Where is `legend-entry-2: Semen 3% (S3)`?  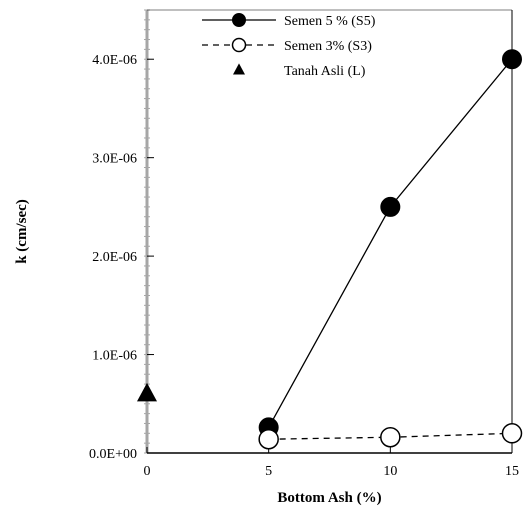
legend-entry-2: Semen 3% (S3) is located at coordinates (287, 45).